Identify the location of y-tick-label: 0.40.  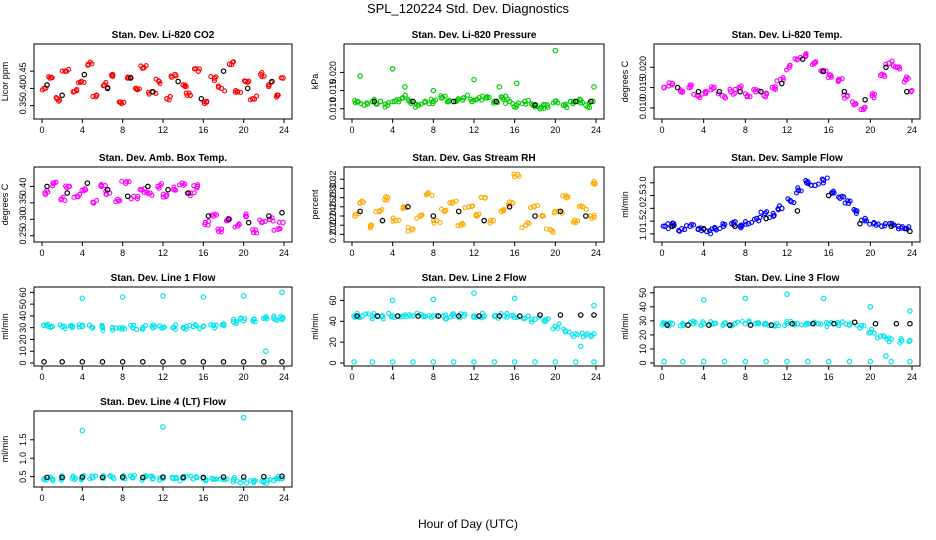
(23, 187).